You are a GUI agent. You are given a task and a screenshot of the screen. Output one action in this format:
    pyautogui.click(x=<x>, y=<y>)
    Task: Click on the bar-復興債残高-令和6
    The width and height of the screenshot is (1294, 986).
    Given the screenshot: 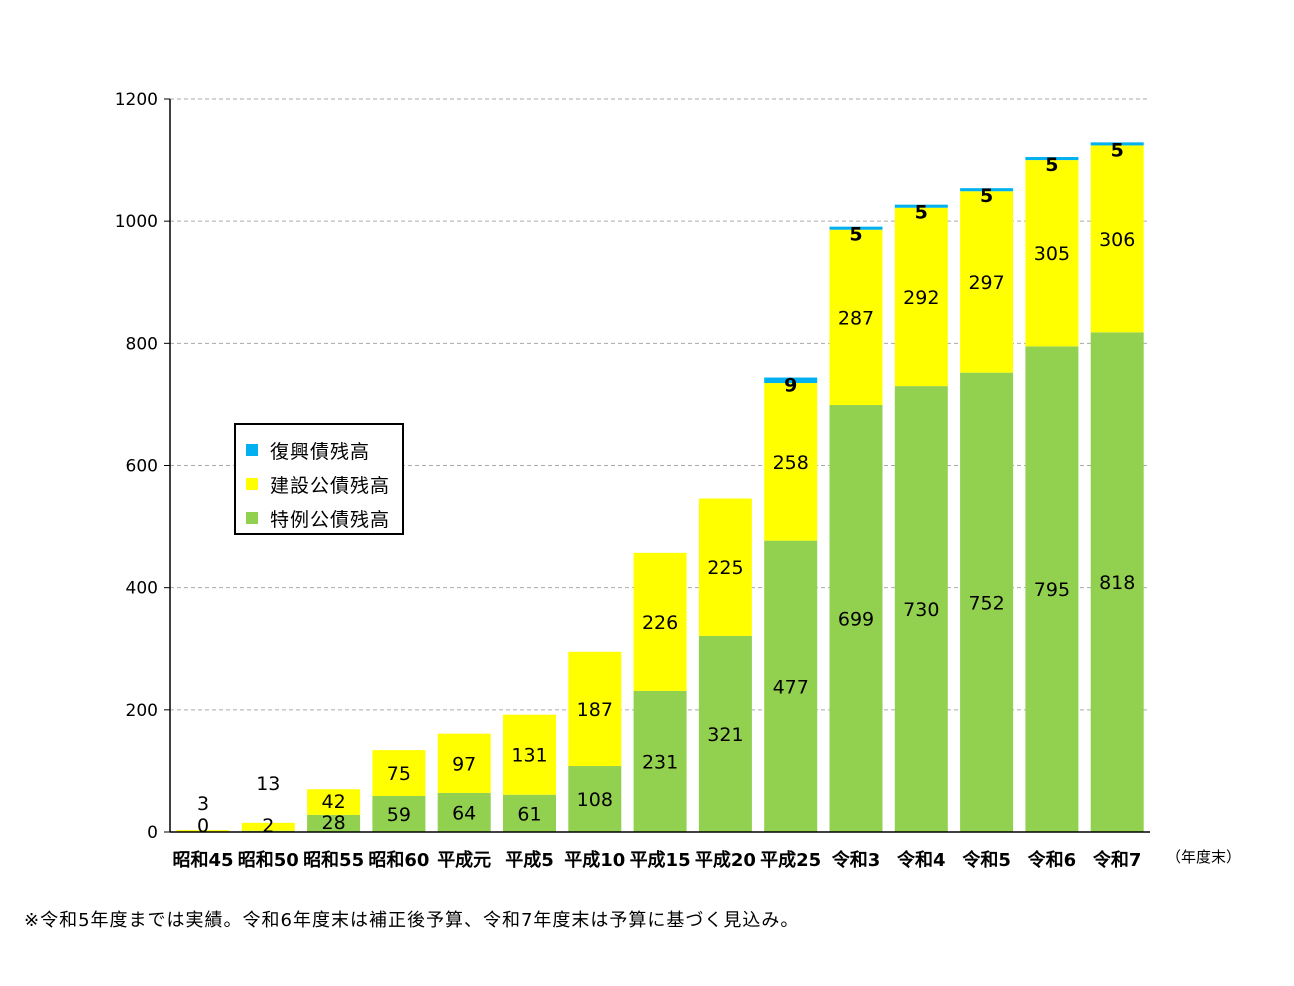 What is the action you would take?
    pyautogui.click(x=1052, y=159)
    